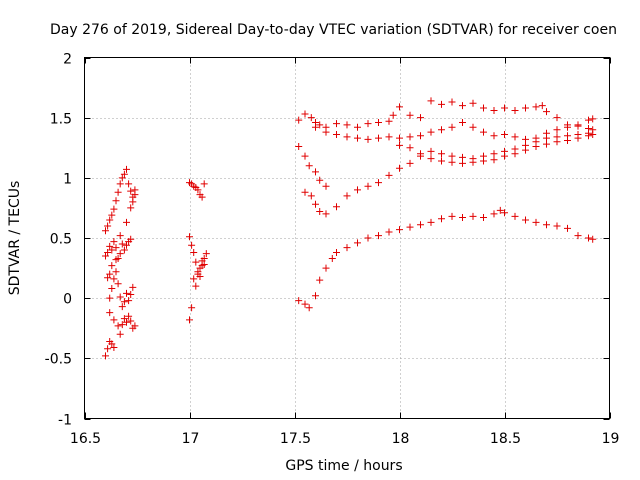  What do you see at coordinates (345, 439) in the screenshot?
I see `x-tick-labels: 16.5 17 17.5 18 18.5 19` at bounding box center [345, 439].